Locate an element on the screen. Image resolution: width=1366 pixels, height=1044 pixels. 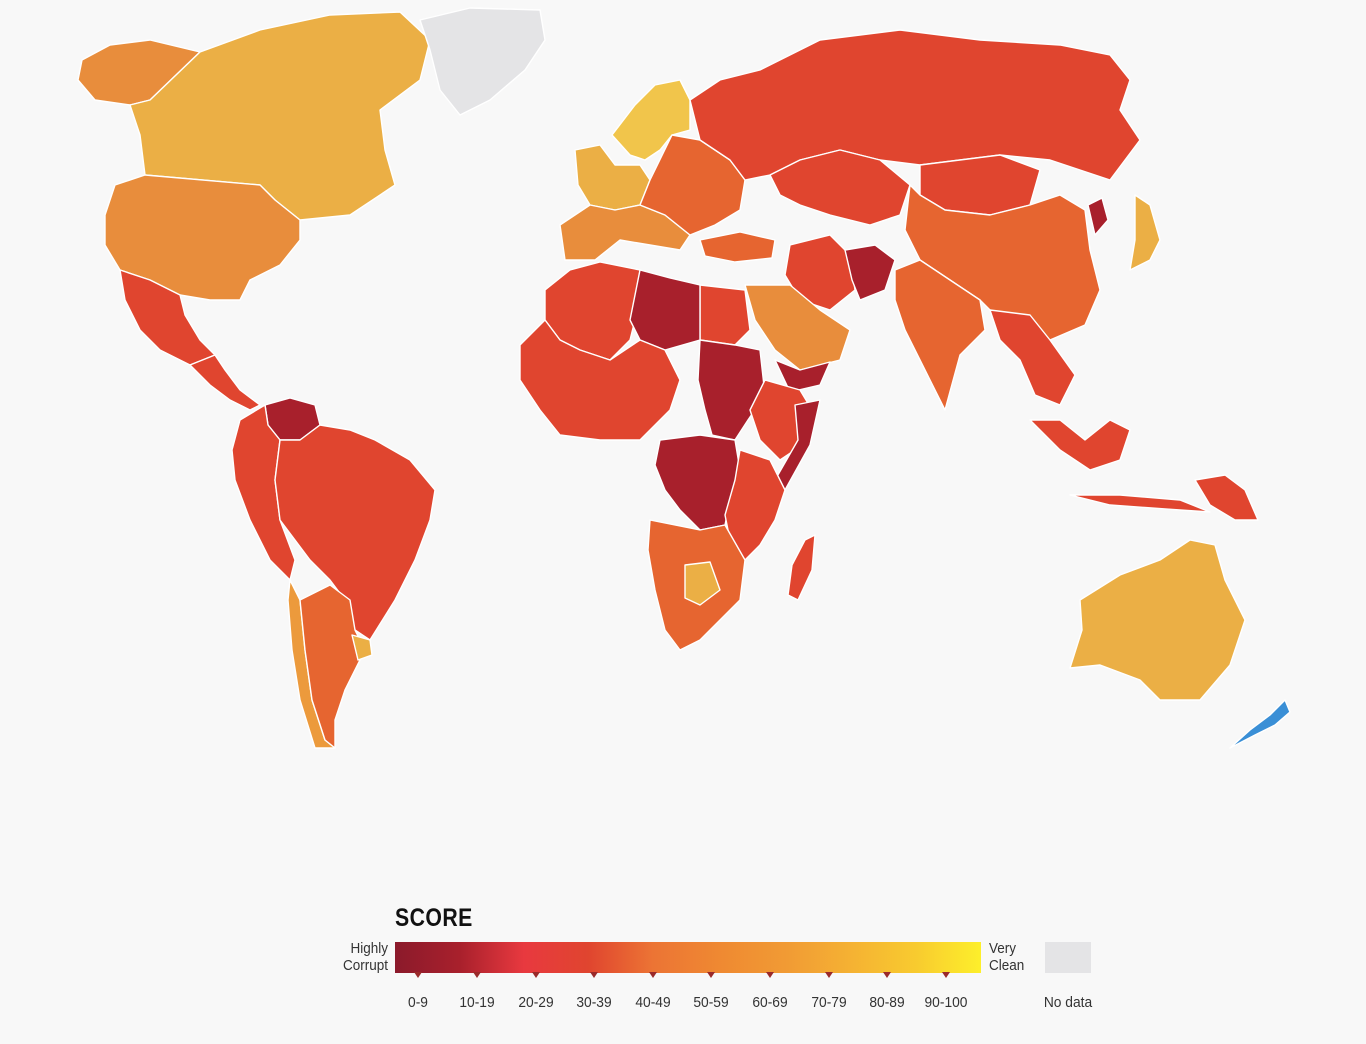
region-eastern-europe is located at coordinates (692, 185).